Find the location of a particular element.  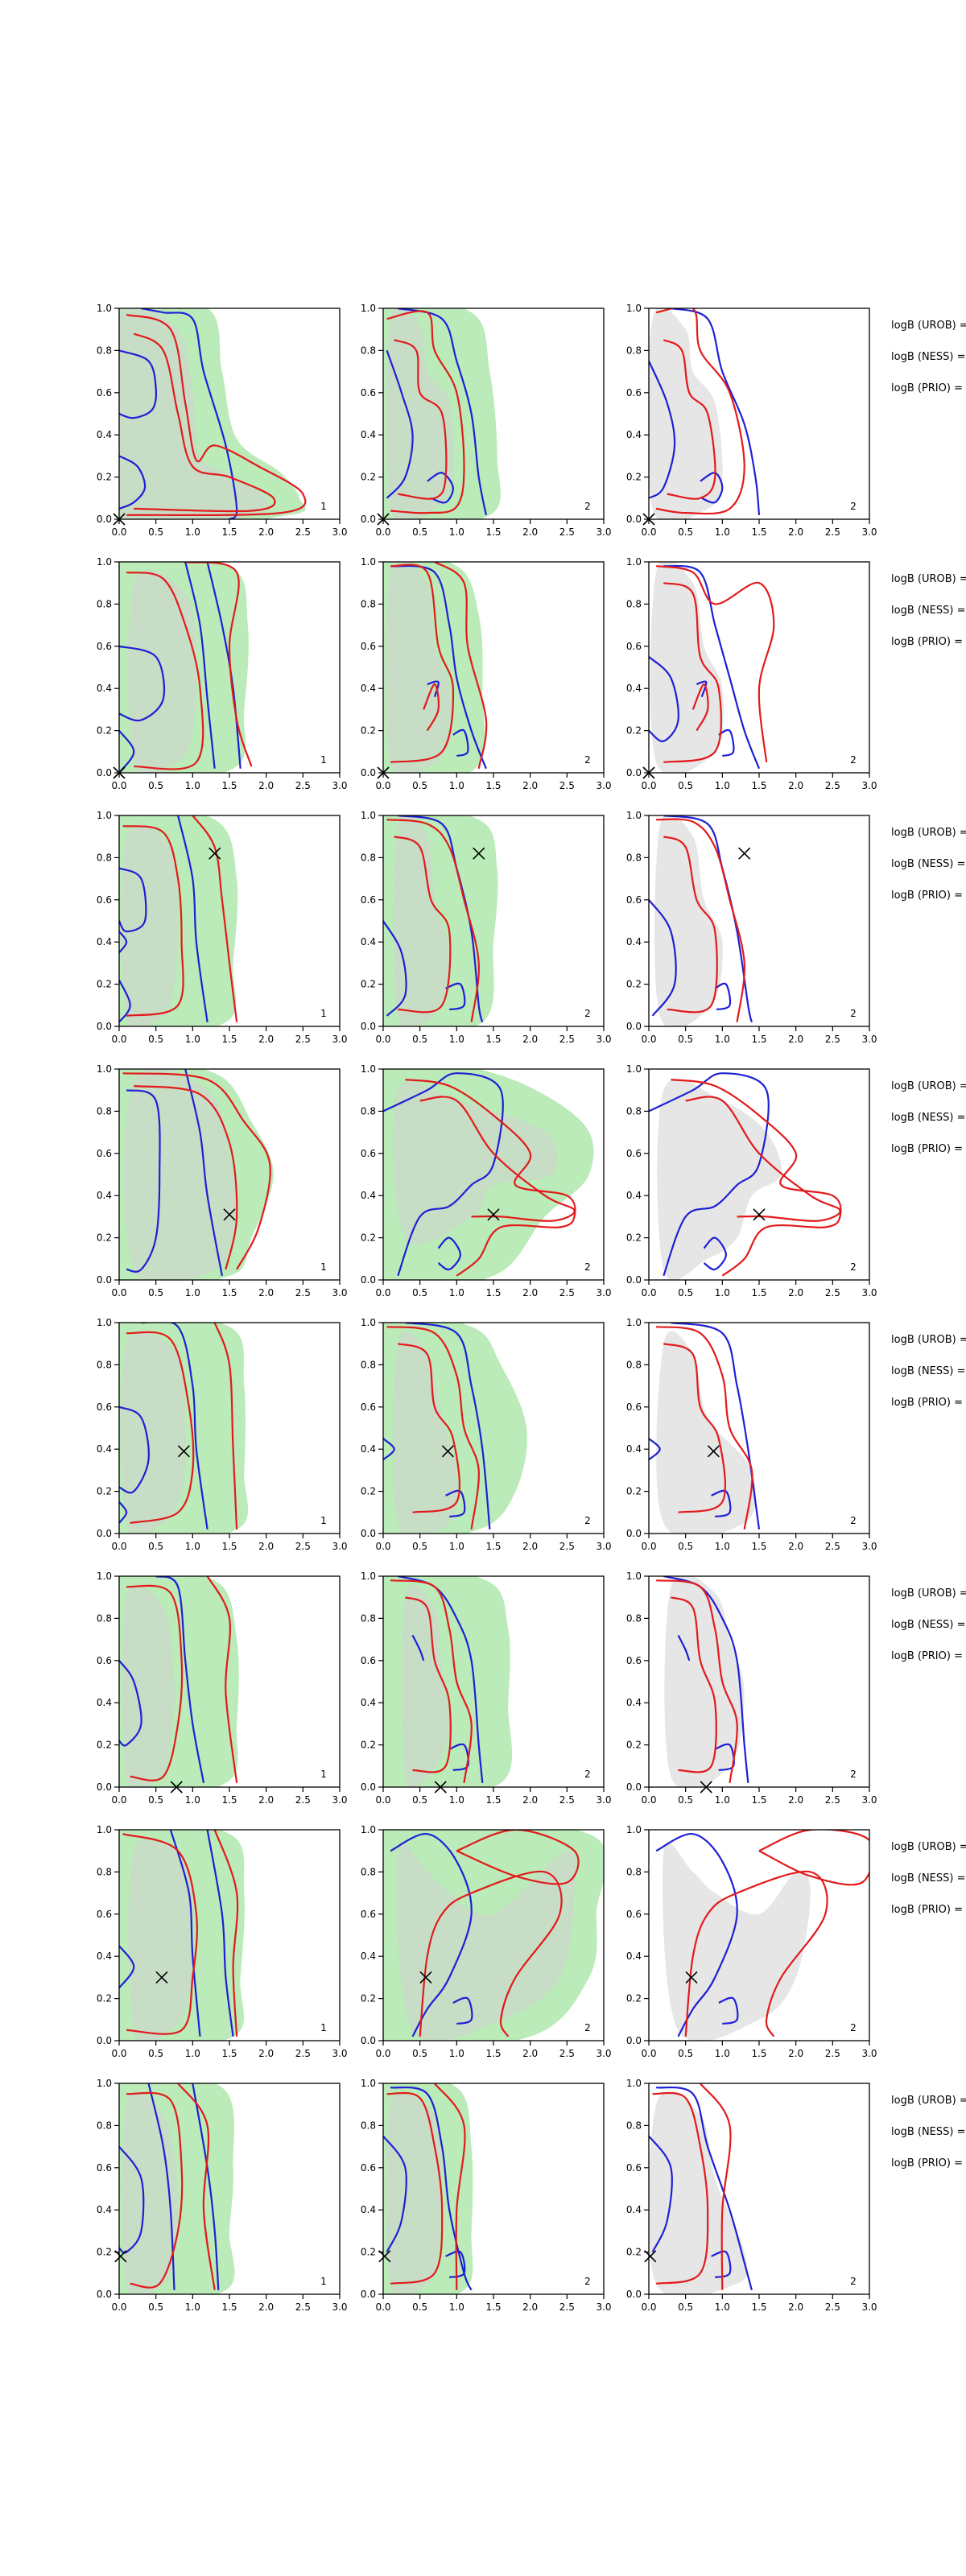

panel-r4-c3: 0.0 0.5 1.0 1.5 2.0 2.5 3.0 0.0 0.2 0.4 0.6 0.8 1.0 2 is located at coordinates (751, 1180).